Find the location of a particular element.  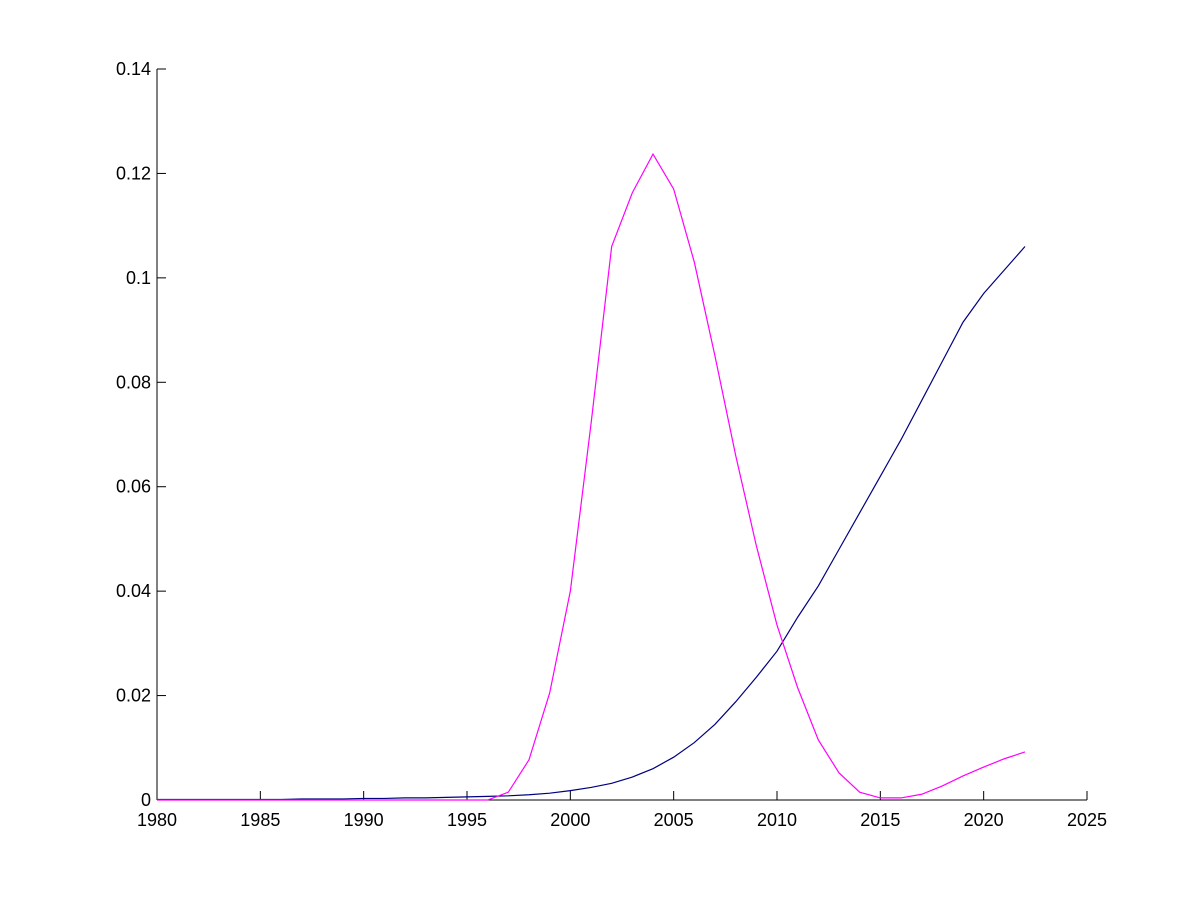

y-tick-label: 0 is located at coordinates (146, 800).